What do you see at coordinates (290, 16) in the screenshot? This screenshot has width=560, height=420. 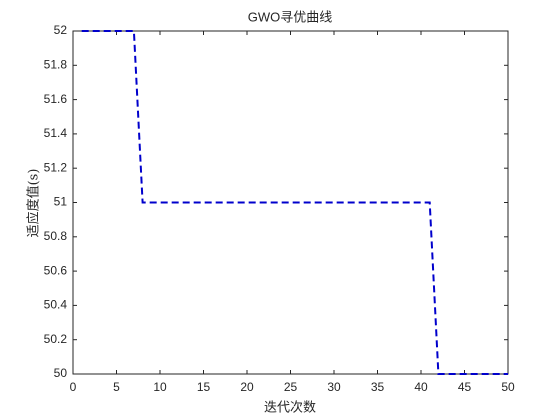 I see `chart-title: GWO寻优曲线` at bounding box center [290, 16].